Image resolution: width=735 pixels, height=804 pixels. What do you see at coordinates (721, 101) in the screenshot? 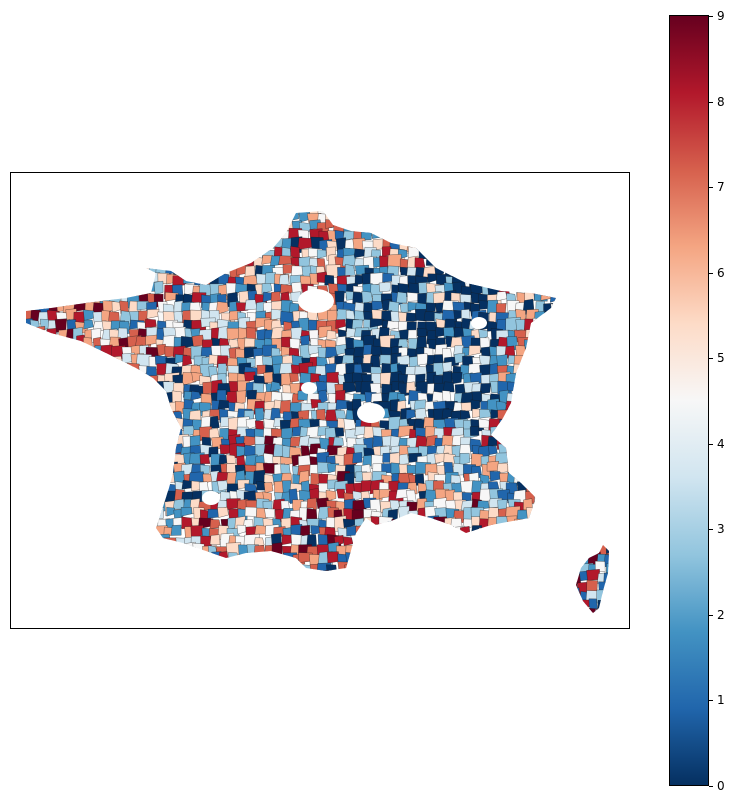
I see `tick-label: 8` at bounding box center [721, 101].